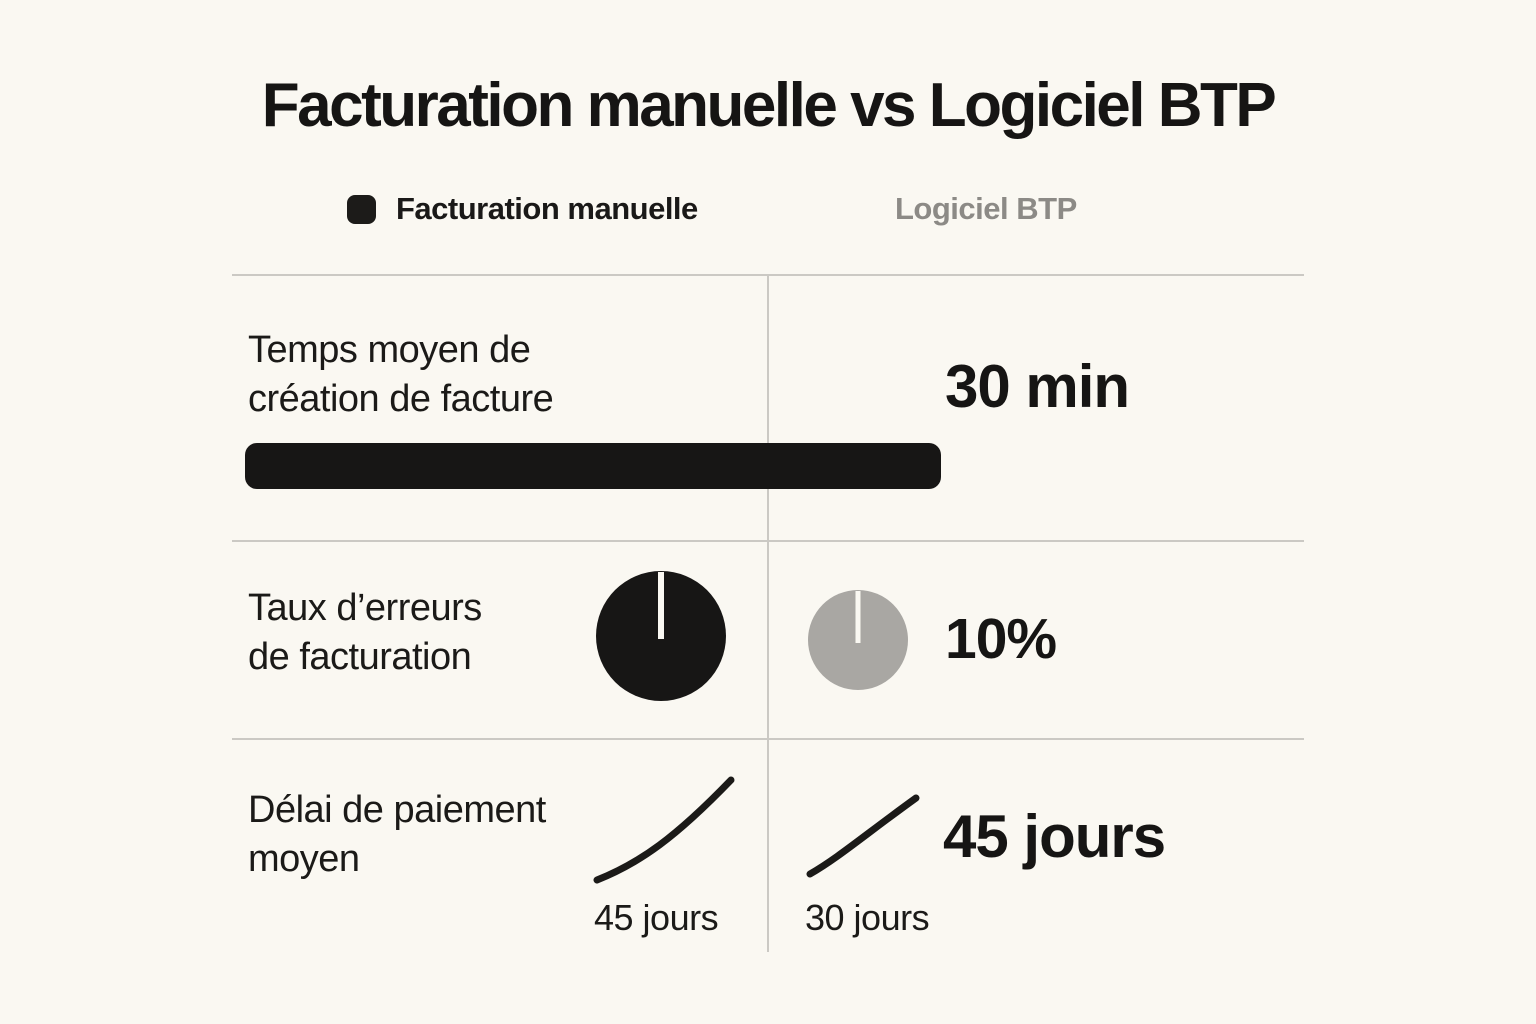  I want to click on row3-metric-line1: Délai de paiement, so click(397, 810).